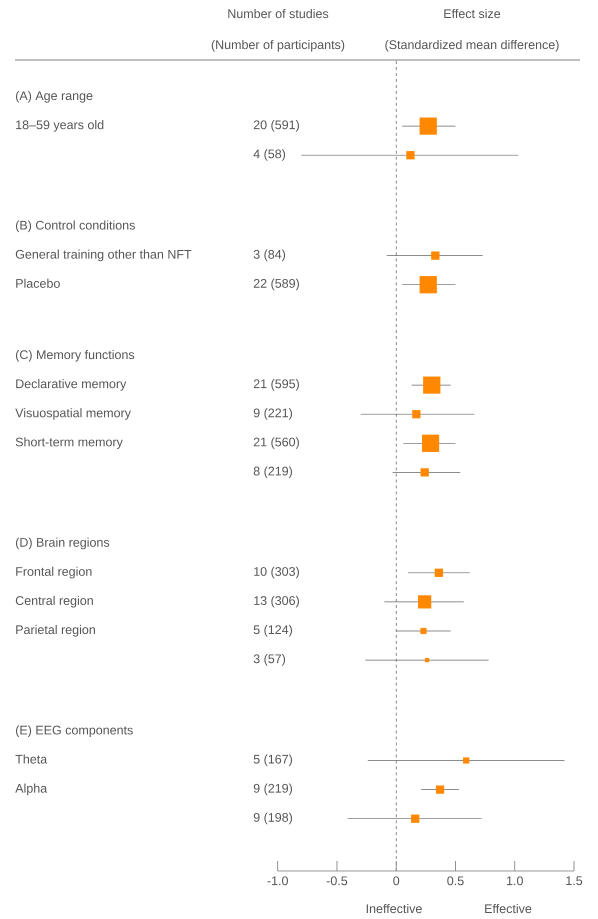 The width and height of the screenshot is (598, 919). What do you see at coordinates (515, 881) in the screenshot?
I see `x-tick-label: 1.0` at bounding box center [515, 881].